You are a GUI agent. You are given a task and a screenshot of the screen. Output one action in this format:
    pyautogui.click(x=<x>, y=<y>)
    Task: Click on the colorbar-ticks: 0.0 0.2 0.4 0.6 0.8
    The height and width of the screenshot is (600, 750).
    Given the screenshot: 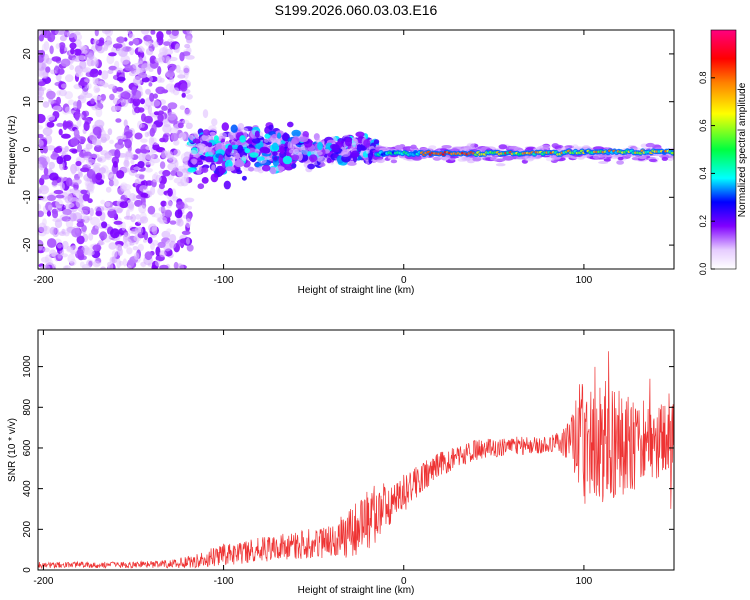 What is the action you would take?
    pyautogui.click(x=706, y=173)
    